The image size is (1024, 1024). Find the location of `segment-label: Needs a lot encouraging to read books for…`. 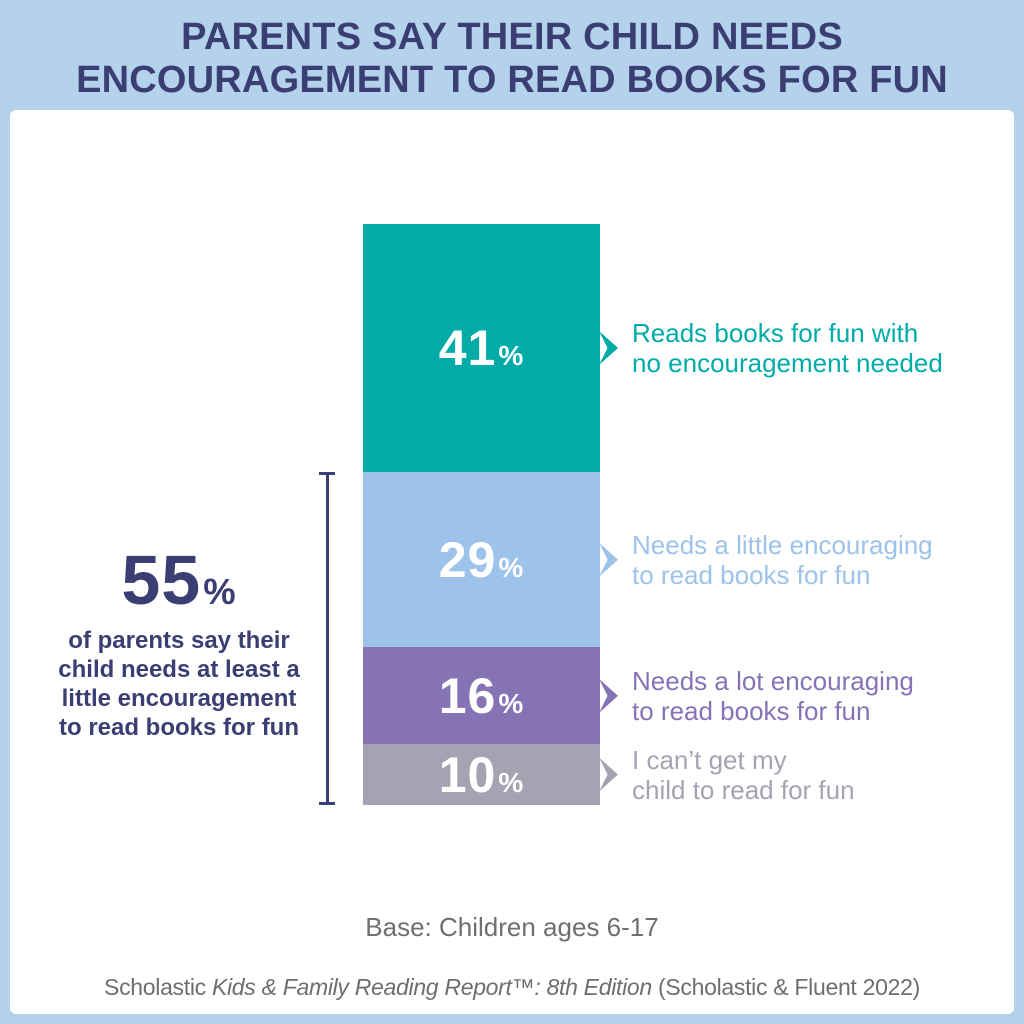

segment-label: Needs a lot encouraging to read books for… is located at coordinates (773, 695).